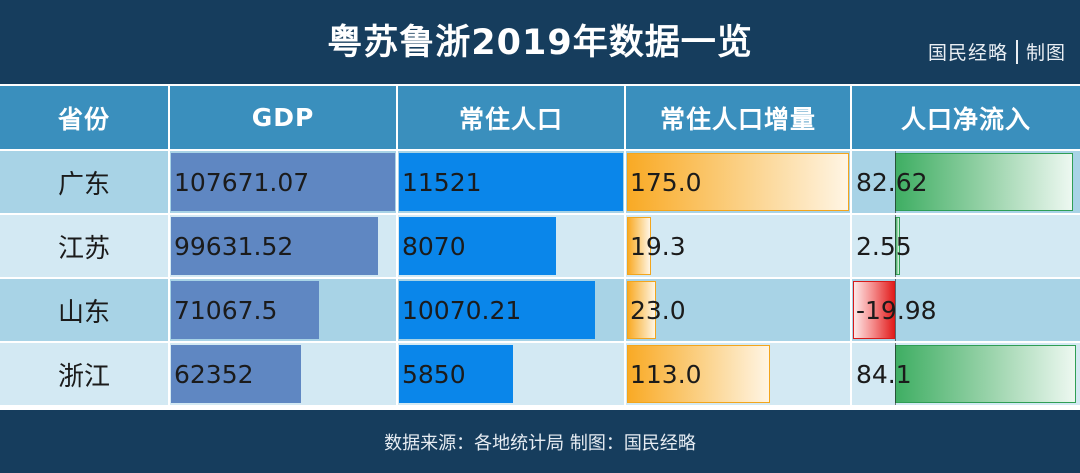 The height and width of the screenshot is (473, 1080). I want to click on inflow-value: 84.1, so click(884, 374).